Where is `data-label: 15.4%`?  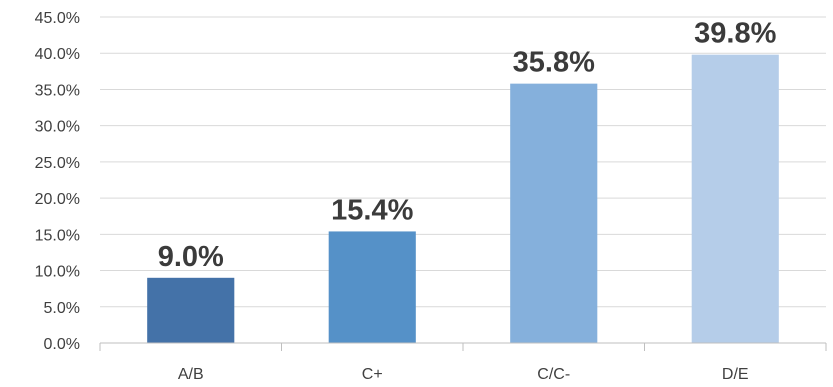
data-label: 15.4% is located at coordinates (372, 210).